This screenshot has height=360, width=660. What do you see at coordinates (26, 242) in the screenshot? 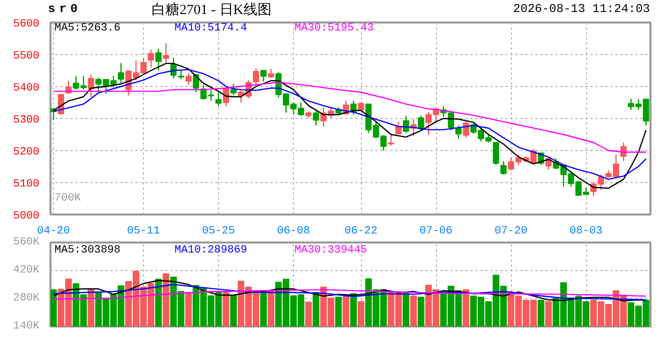
I see `y-tick-label: 560K` at bounding box center [26, 242].